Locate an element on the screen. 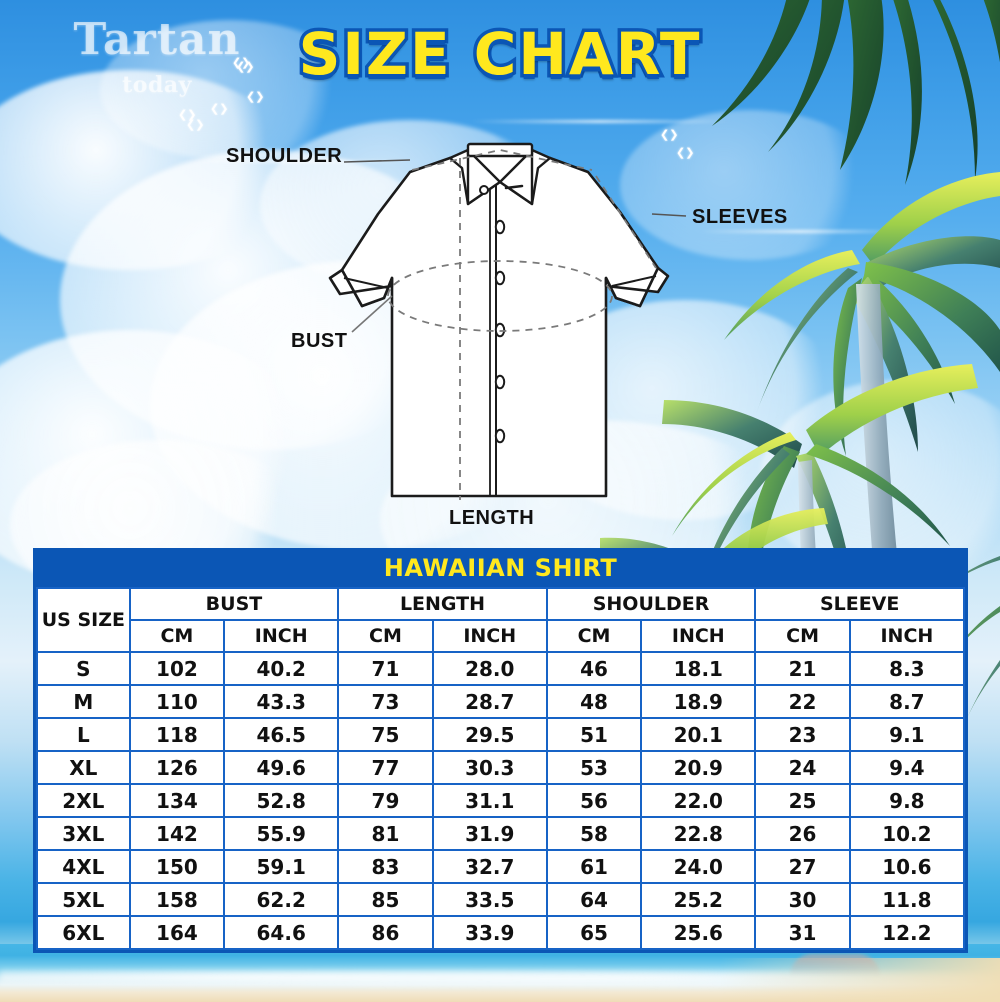 The width and height of the screenshot is (1000, 1002). cell-bust-in: 59.1 is located at coordinates (281, 866).